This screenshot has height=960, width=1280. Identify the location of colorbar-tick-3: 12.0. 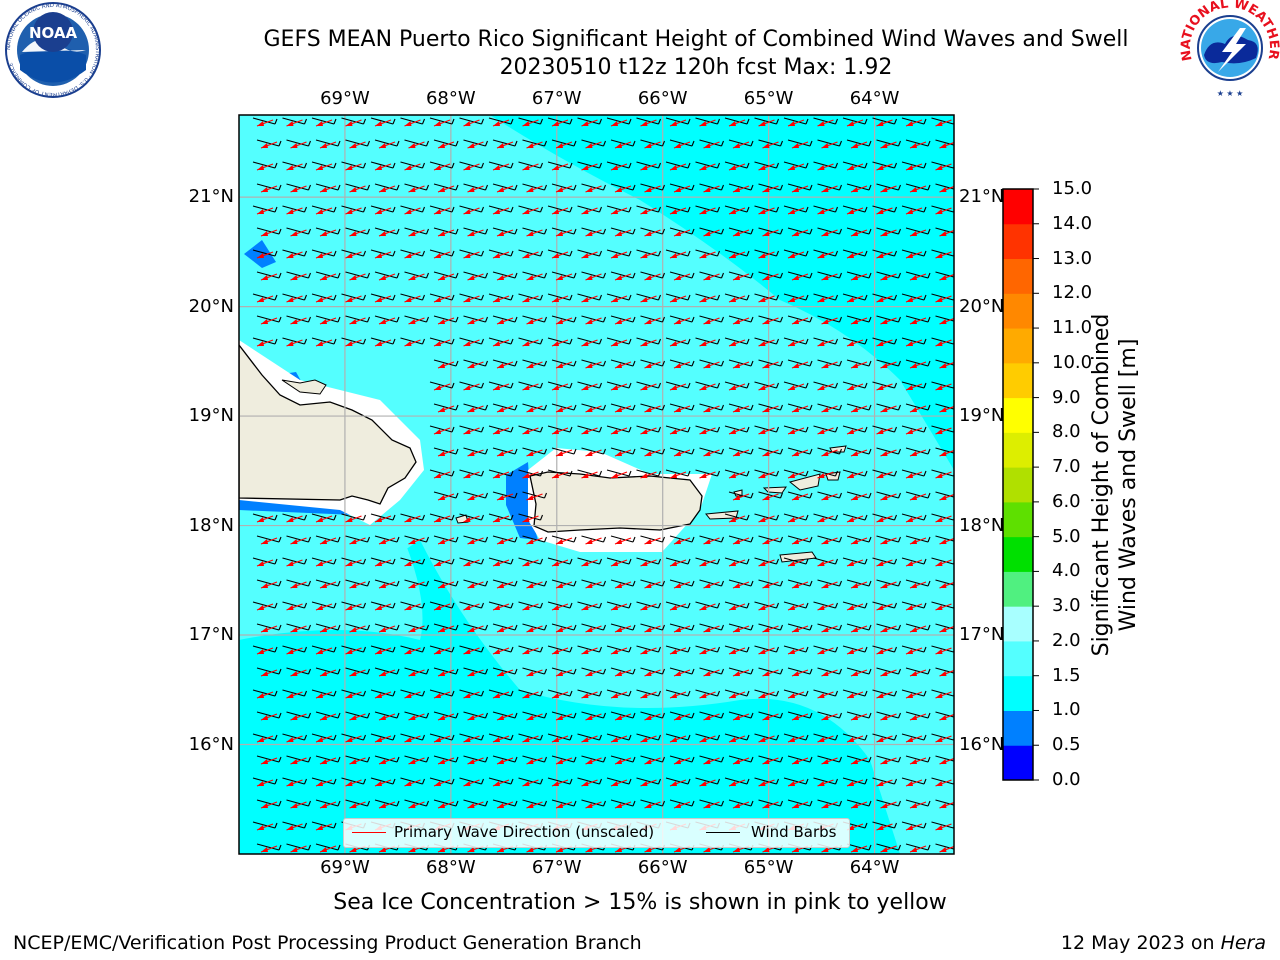
(1072, 293).